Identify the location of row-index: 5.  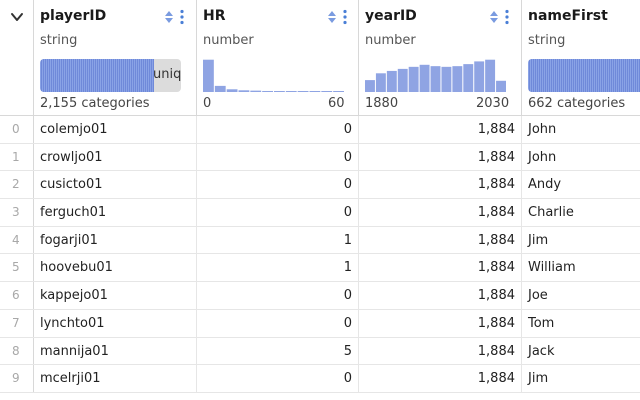
(17, 268).